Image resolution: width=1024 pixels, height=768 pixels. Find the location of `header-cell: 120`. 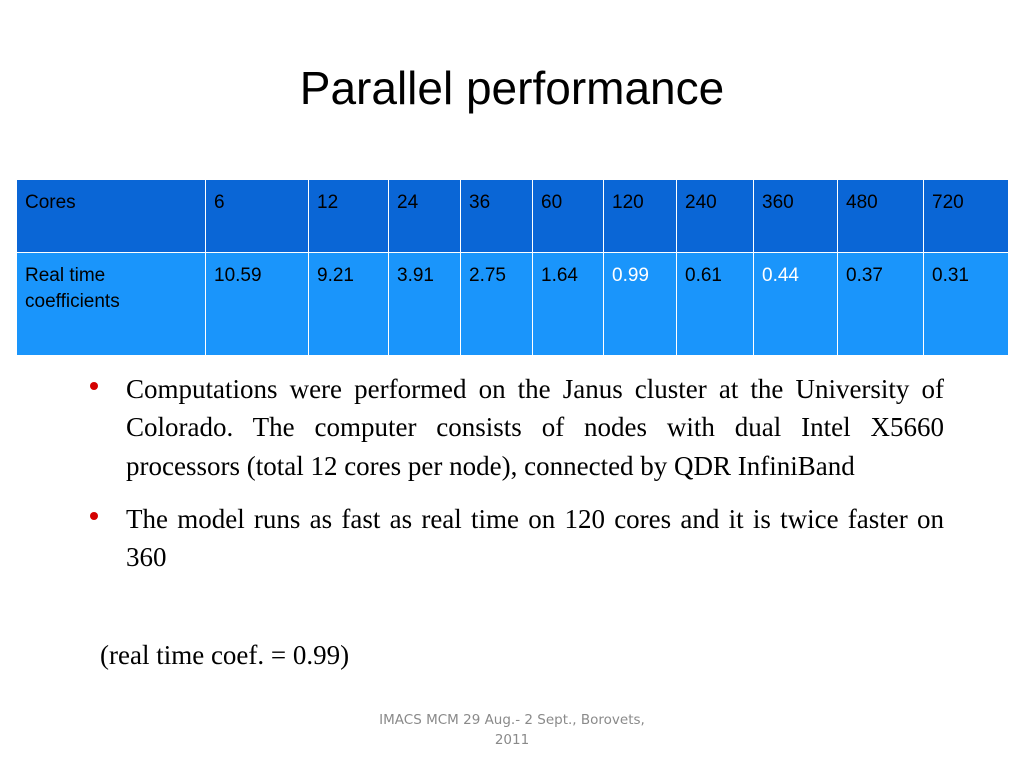

header-cell: 120 is located at coordinates (640, 216).